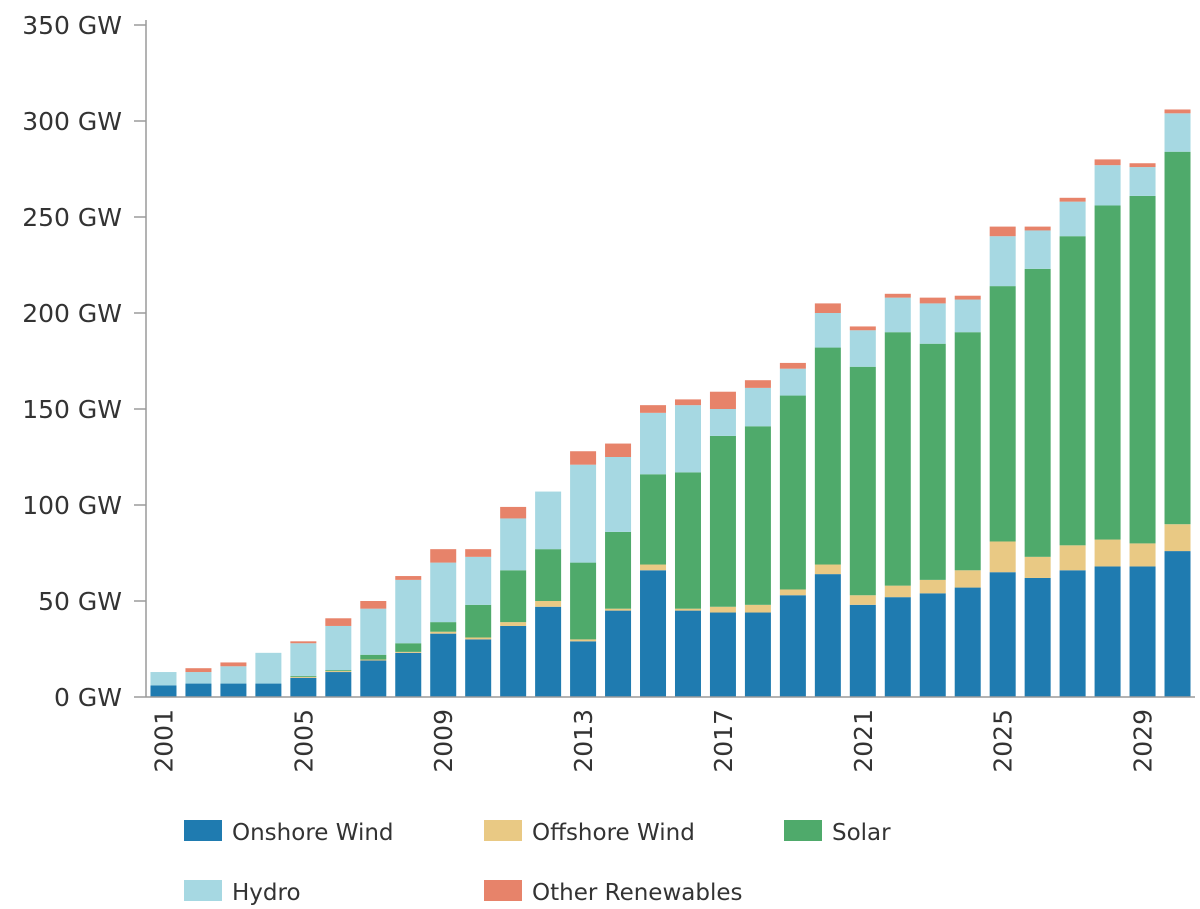 This screenshot has height=909, width=1200. What do you see at coordinates (88, 697) in the screenshot?
I see `y-tick-label: 0 GW` at bounding box center [88, 697].